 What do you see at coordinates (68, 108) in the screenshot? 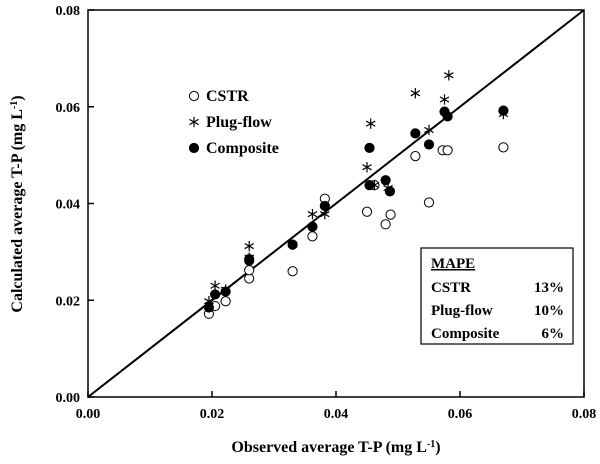
I see `y-tick-label: 0.06` at bounding box center [68, 108].